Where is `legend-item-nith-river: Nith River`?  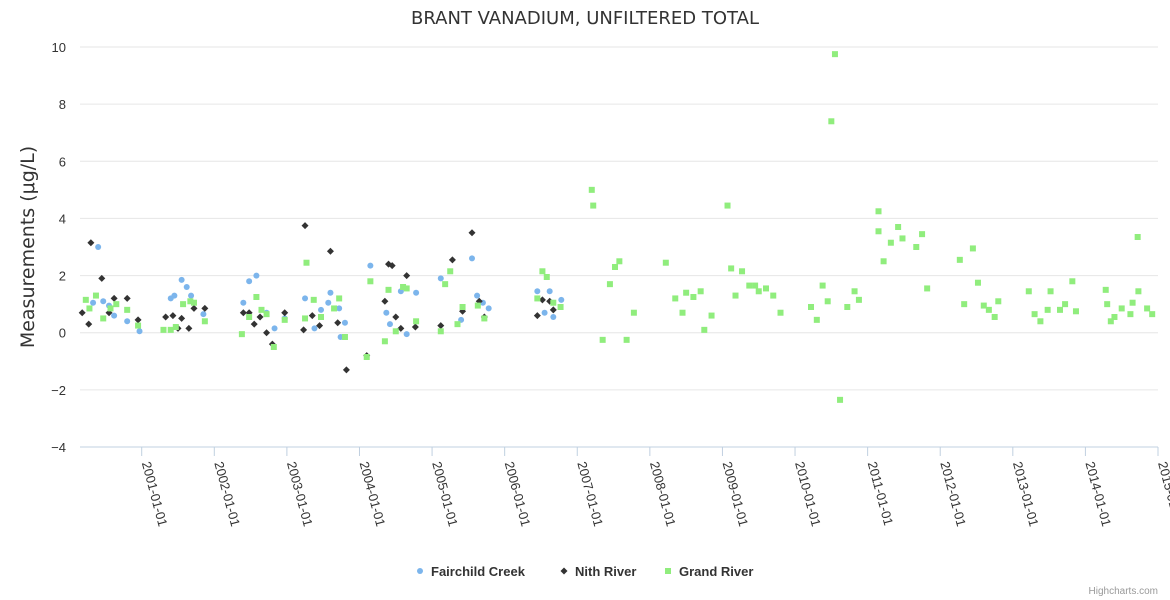 legend-item-nith-river: Nith River is located at coordinates (598, 571).